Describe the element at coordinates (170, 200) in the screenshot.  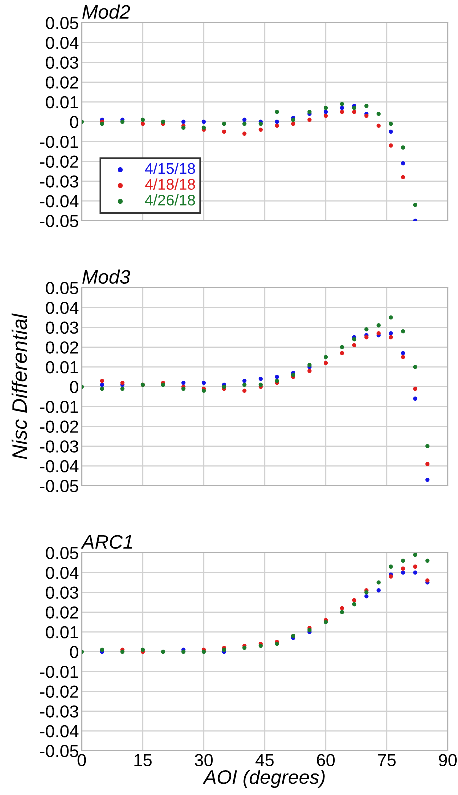
I see `legend-label: 4/26/18` at that location.